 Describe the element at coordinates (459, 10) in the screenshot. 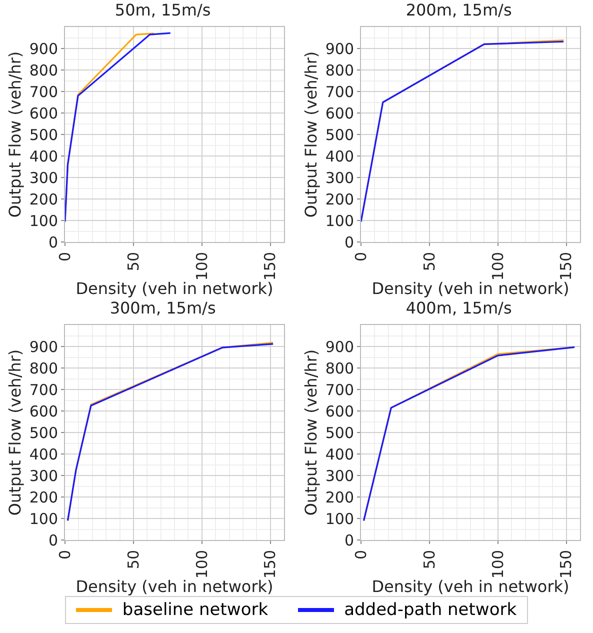

I see `chart-title: 200m, 15m/s` at that location.